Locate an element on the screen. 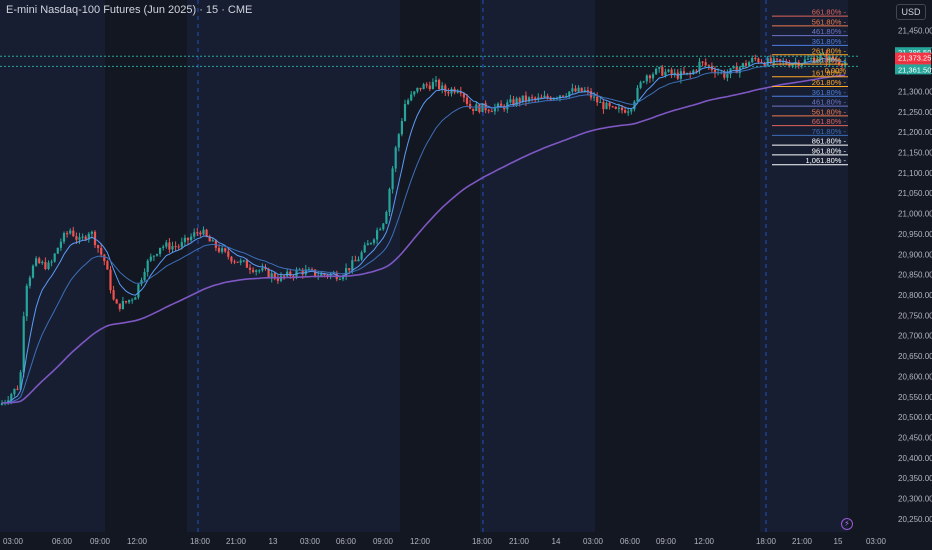  y-tick-label: 20,750.00 is located at coordinates (915, 315).